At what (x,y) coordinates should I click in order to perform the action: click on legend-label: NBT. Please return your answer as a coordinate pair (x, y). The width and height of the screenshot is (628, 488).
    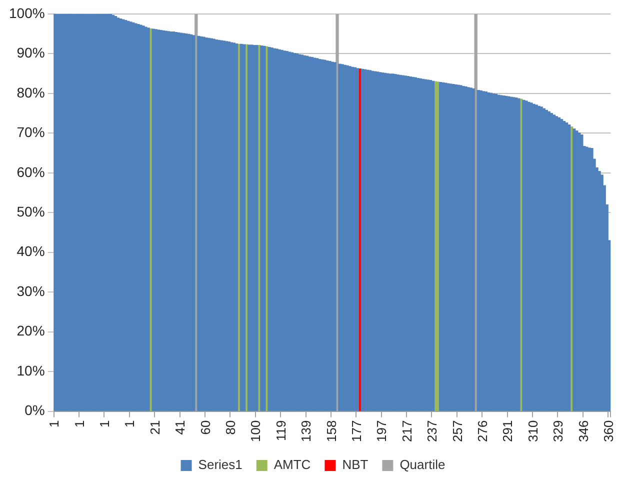
    Looking at the image, I should click on (355, 464).